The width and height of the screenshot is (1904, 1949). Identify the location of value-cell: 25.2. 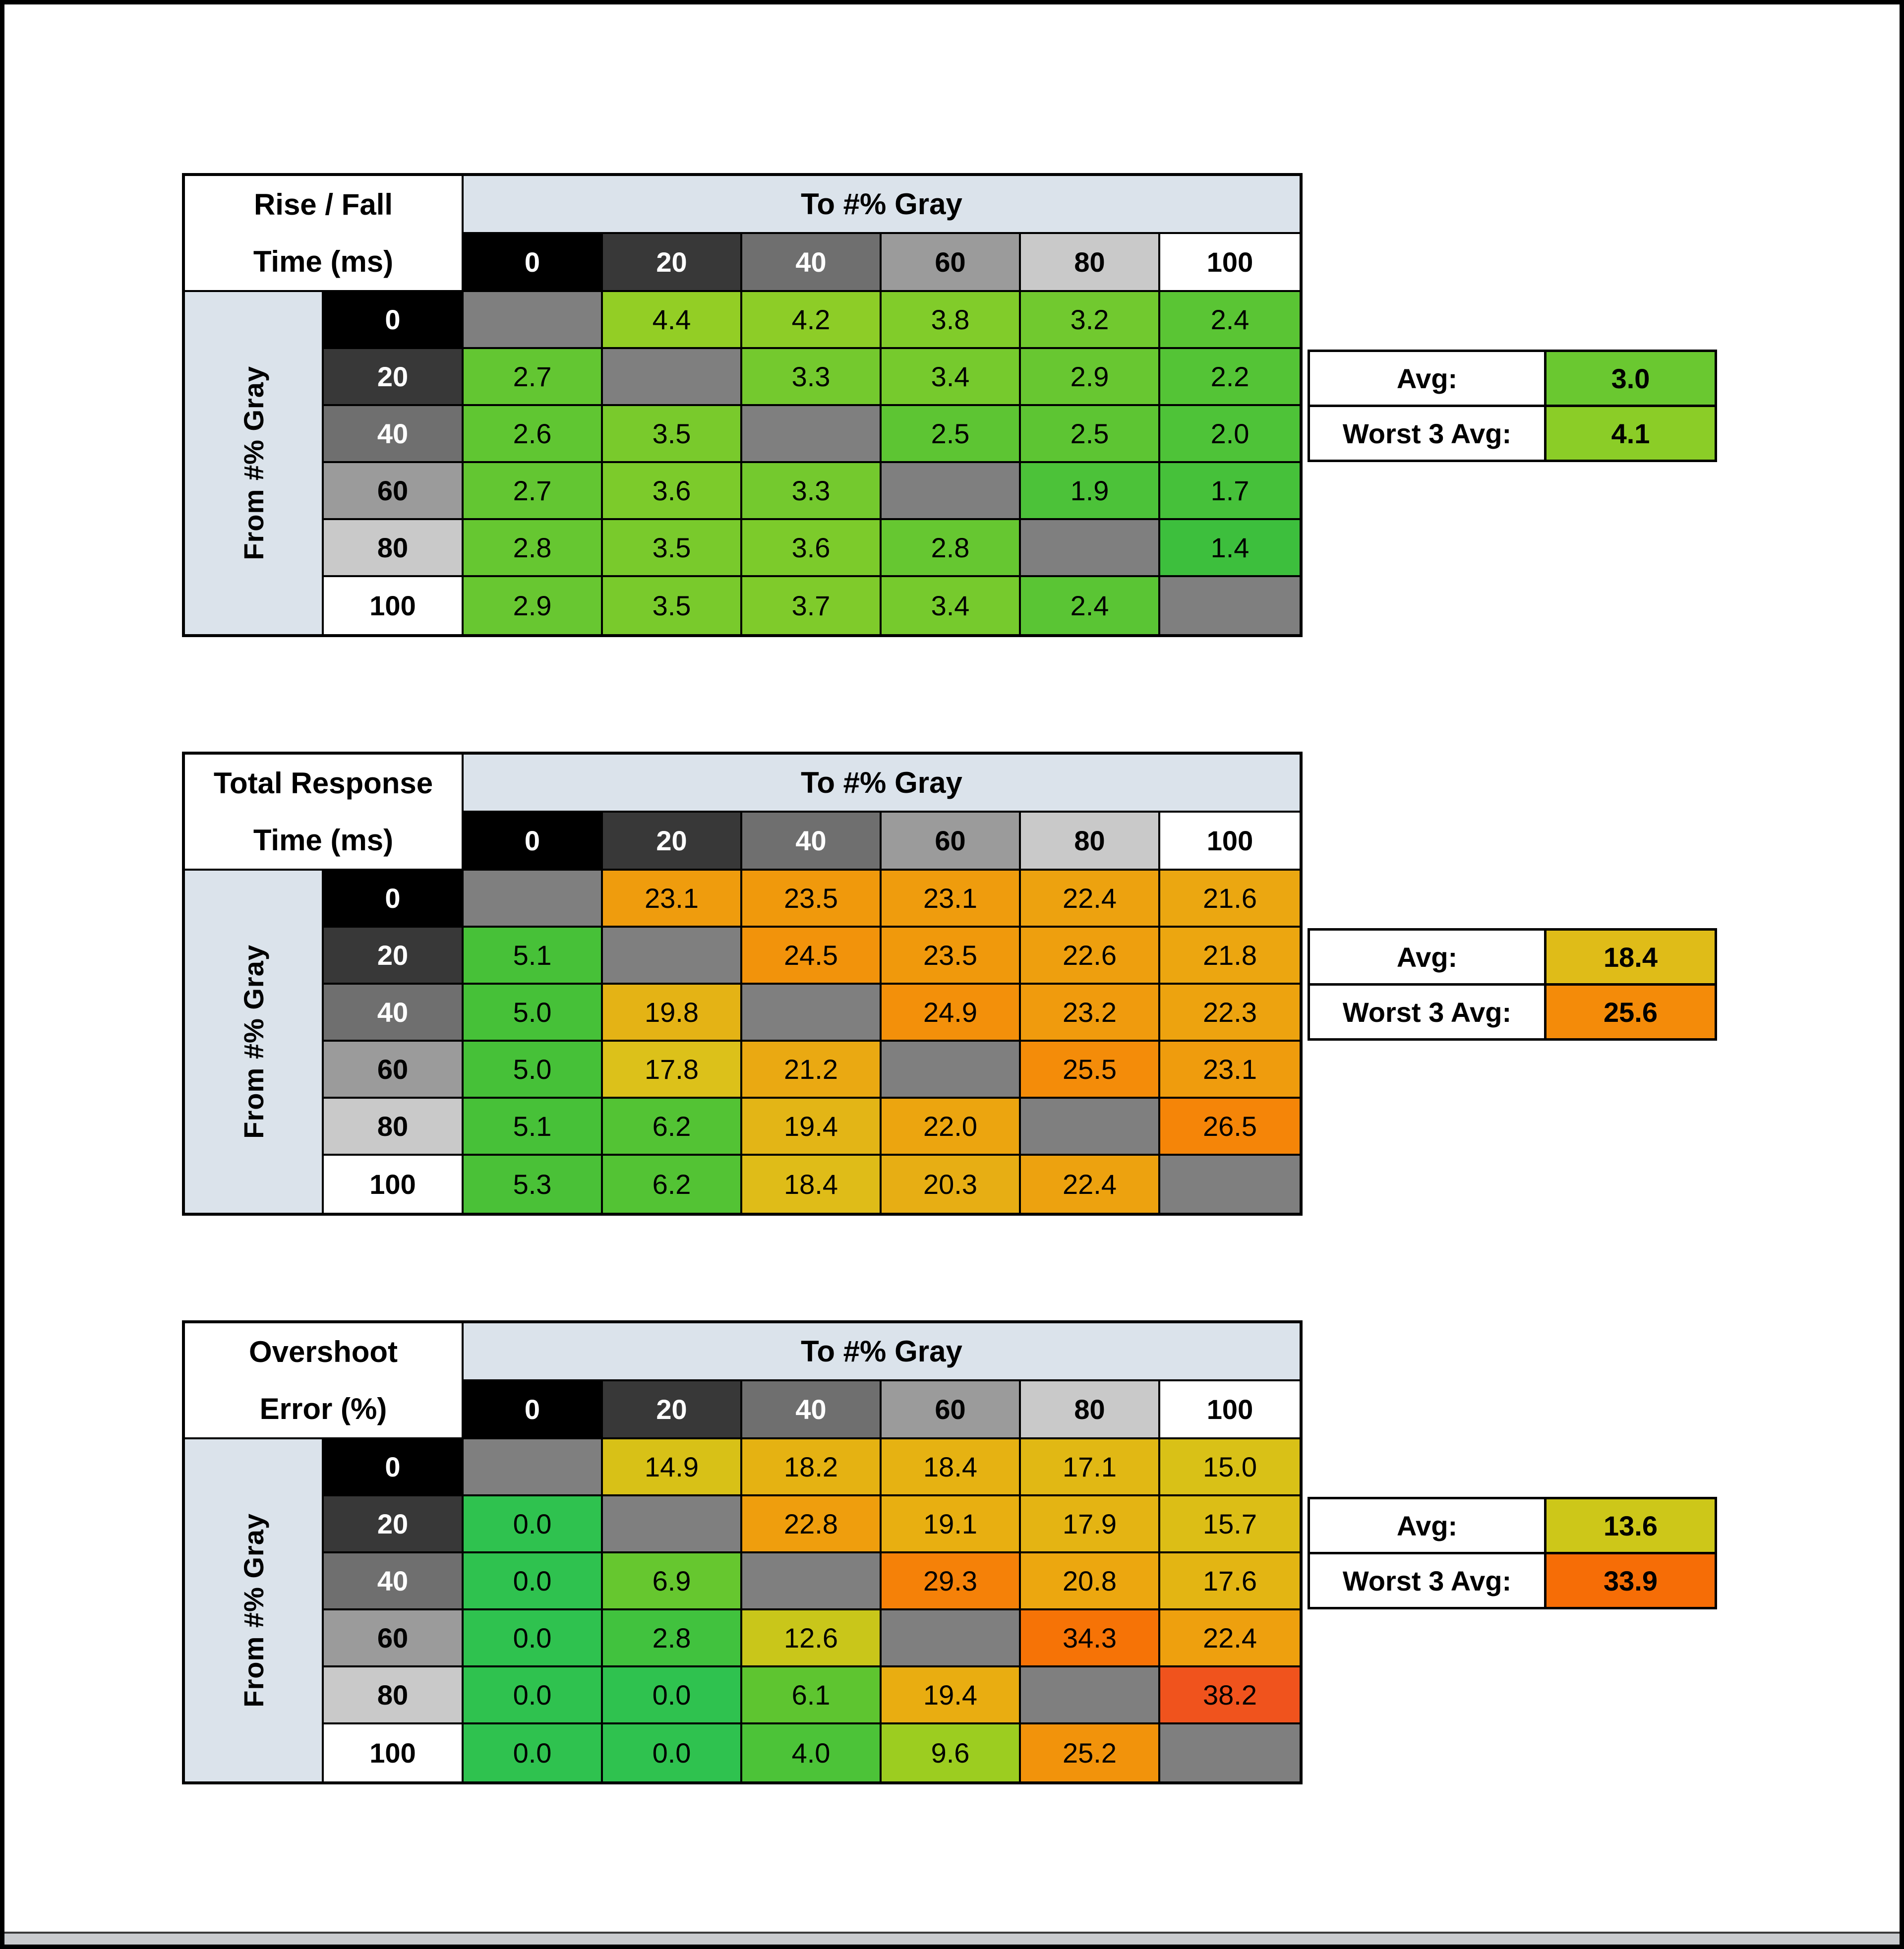
(1090, 1753).